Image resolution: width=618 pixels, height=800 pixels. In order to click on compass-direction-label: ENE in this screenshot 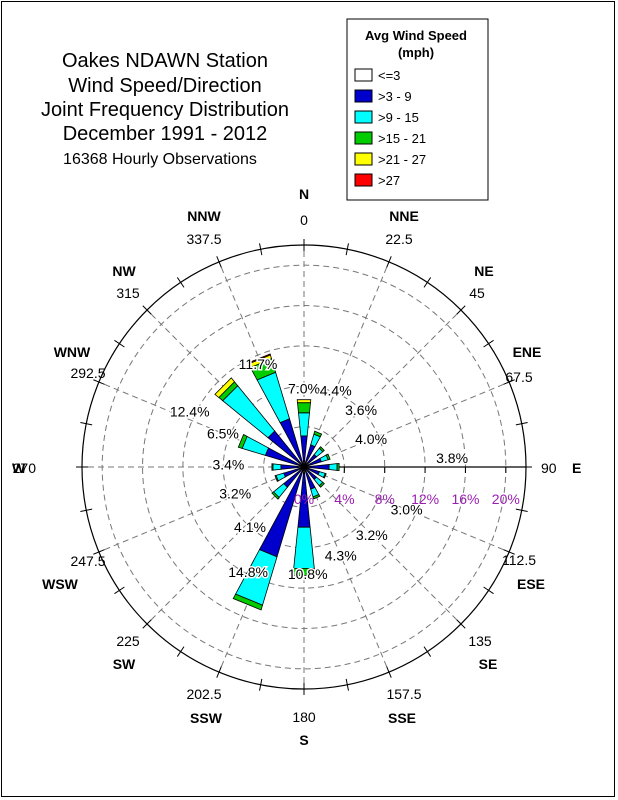, I will do `click(527, 352)`.